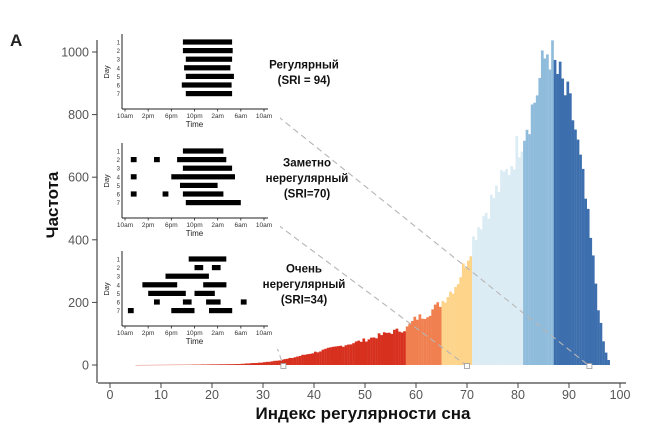 Image resolution: width=660 pixels, height=426 pixels. I want to click on inset-label-line: Очень, so click(304, 270).